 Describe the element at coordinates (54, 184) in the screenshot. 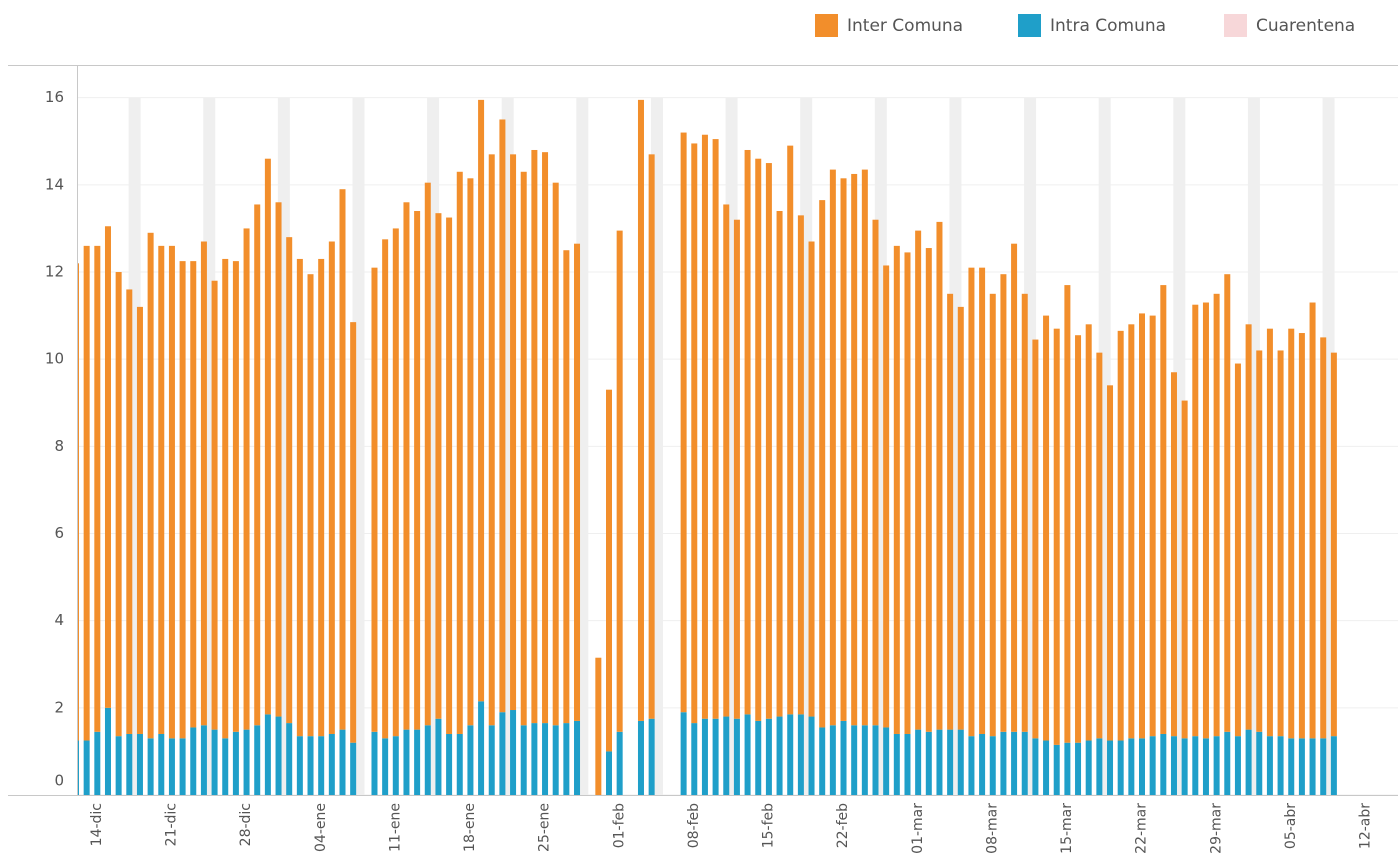

I see `y-tick-label: 14` at that location.